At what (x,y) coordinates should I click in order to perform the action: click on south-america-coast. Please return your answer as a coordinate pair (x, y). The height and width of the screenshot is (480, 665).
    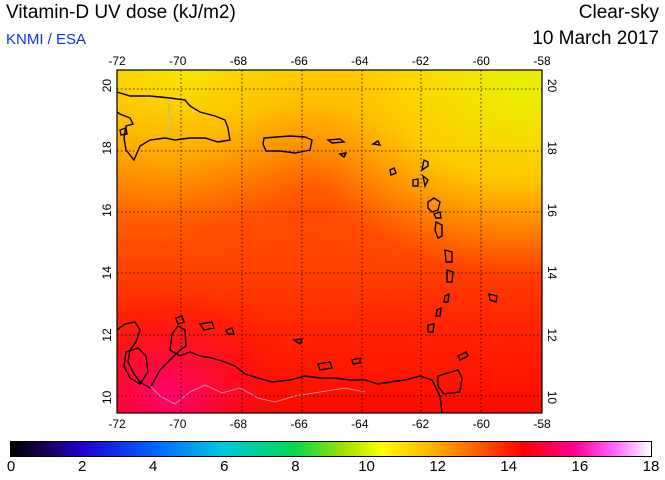
    Looking at the image, I should click on (280, 367).